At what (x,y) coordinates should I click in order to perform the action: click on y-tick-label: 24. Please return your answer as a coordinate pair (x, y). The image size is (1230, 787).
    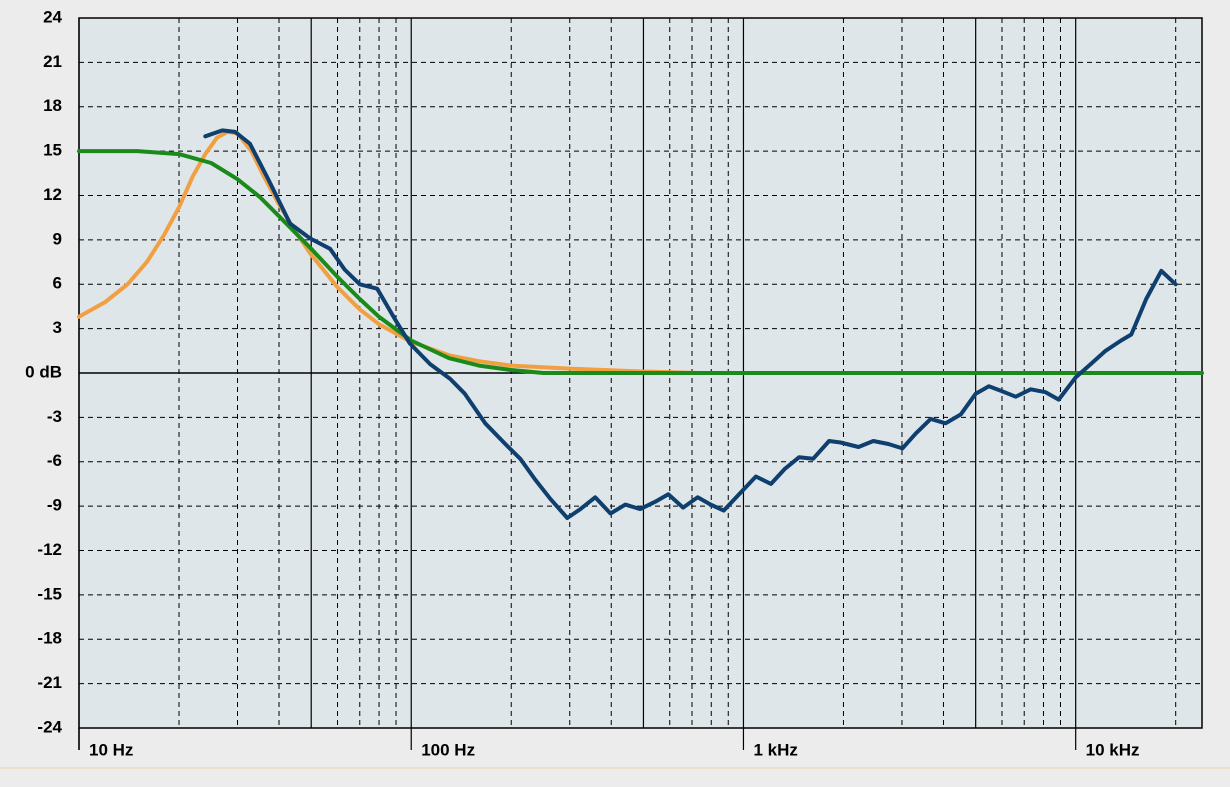
    Looking at the image, I should click on (52, 16).